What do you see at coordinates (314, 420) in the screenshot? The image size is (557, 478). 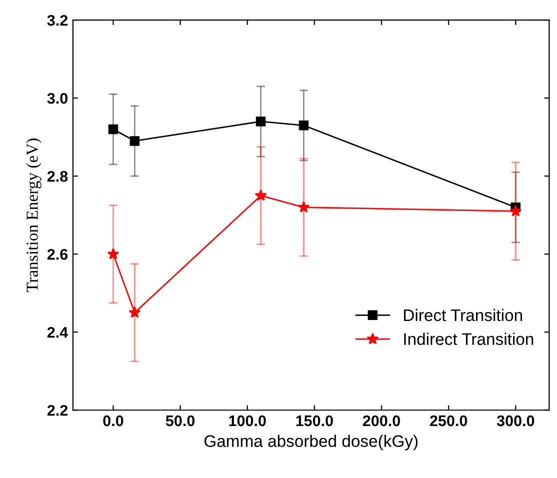 I see `x-tick-label: 150.0` at bounding box center [314, 420].